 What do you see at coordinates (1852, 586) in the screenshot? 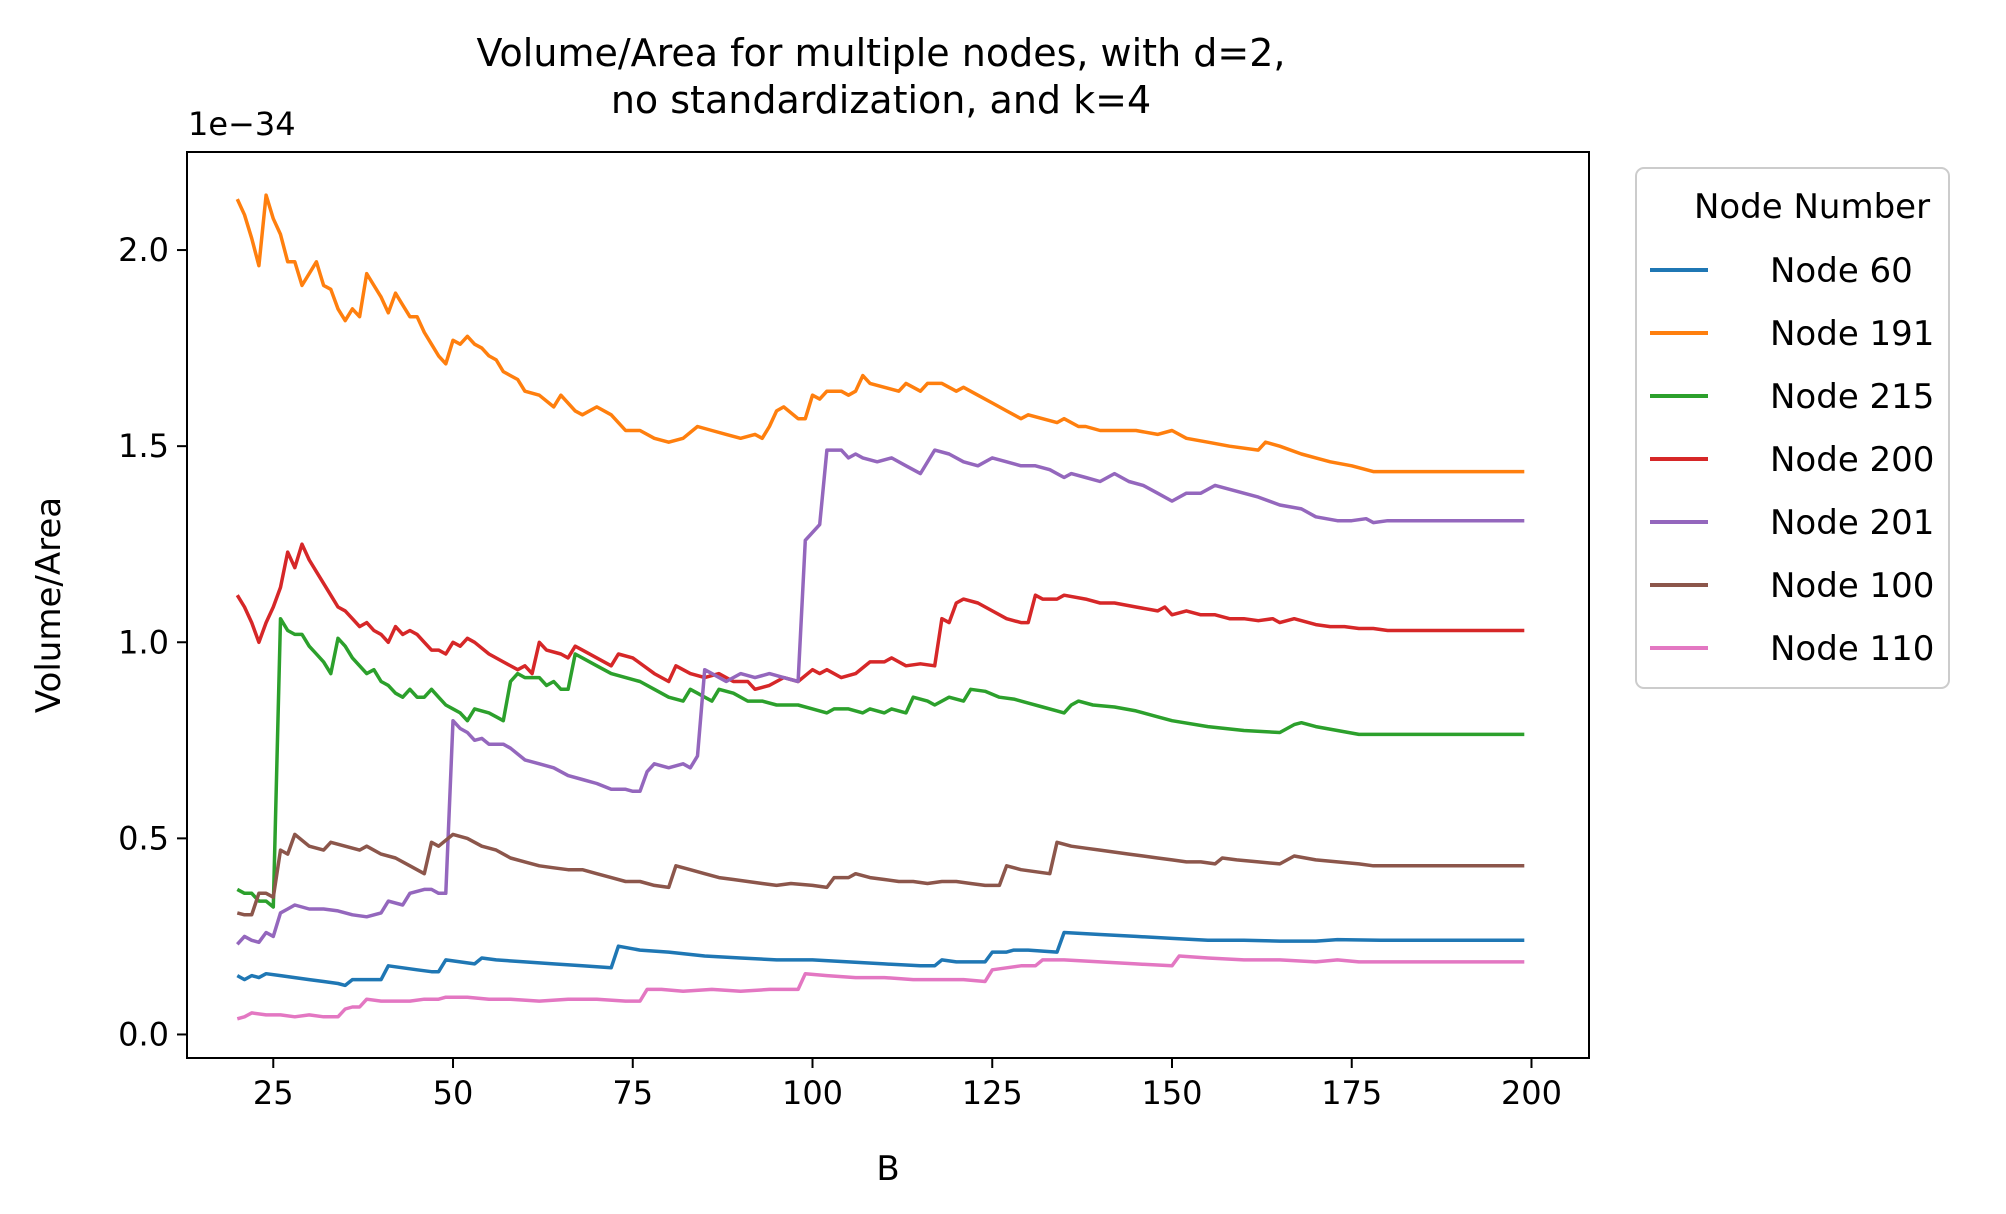
I see `legend-label: Node 100` at bounding box center [1852, 586].